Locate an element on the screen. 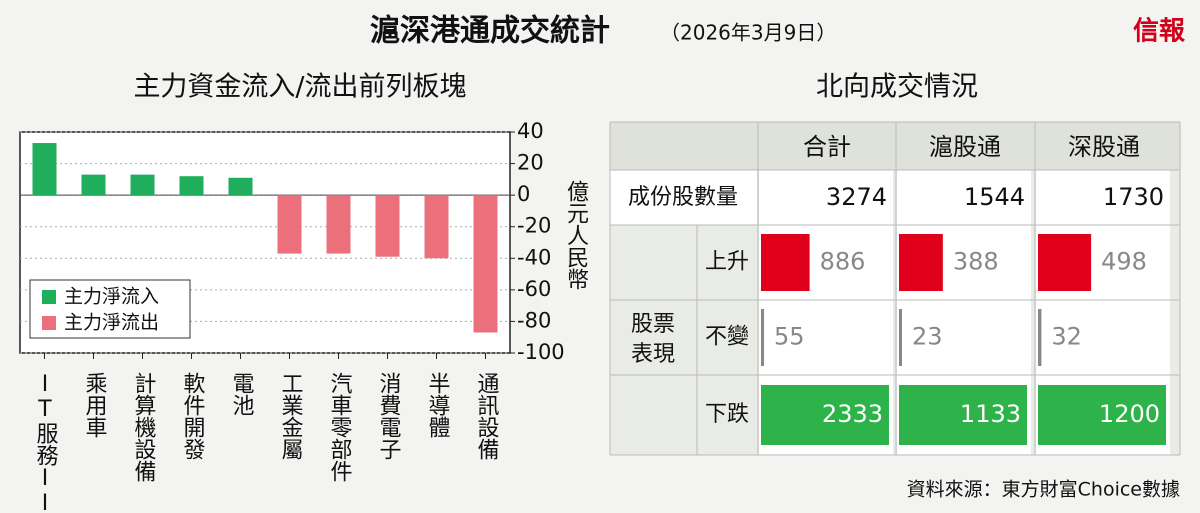 This screenshot has height=513, width=1200. label-cell is located at coordinates (683, 197).